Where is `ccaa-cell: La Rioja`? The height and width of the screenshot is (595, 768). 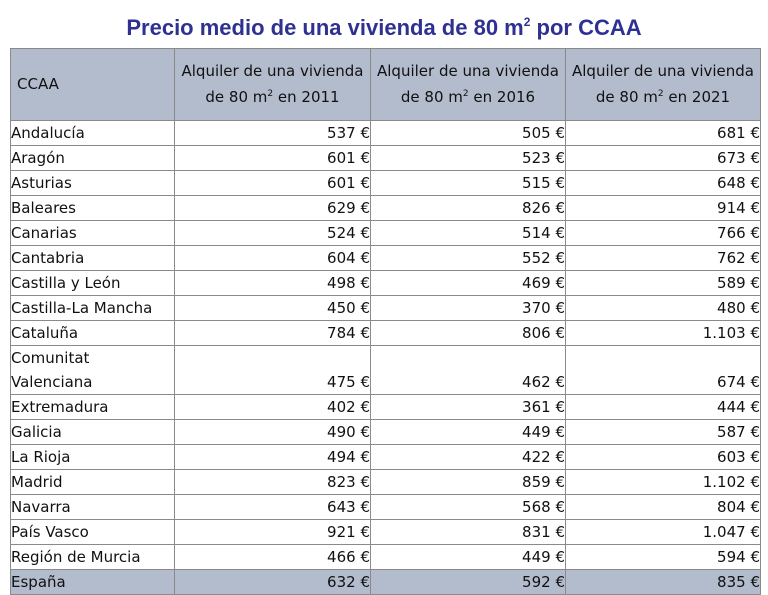 ccaa-cell: La Rioja is located at coordinates (92, 457).